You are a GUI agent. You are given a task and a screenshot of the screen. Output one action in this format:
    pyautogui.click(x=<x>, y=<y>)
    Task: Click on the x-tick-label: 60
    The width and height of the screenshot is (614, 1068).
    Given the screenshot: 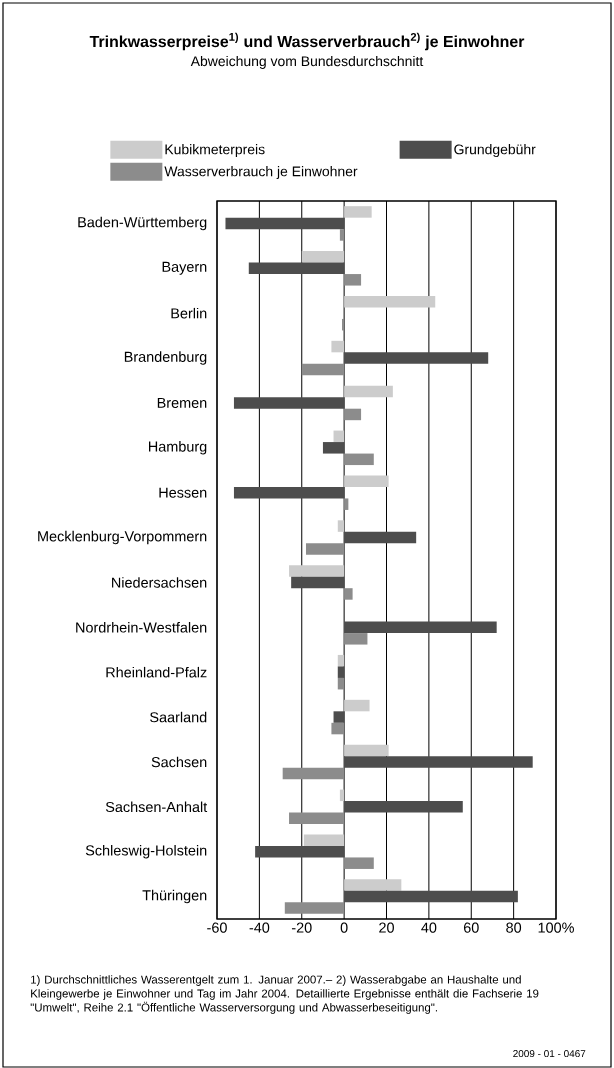 What is the action you would take?
    pyautogui.click(x=471, y=927)
    